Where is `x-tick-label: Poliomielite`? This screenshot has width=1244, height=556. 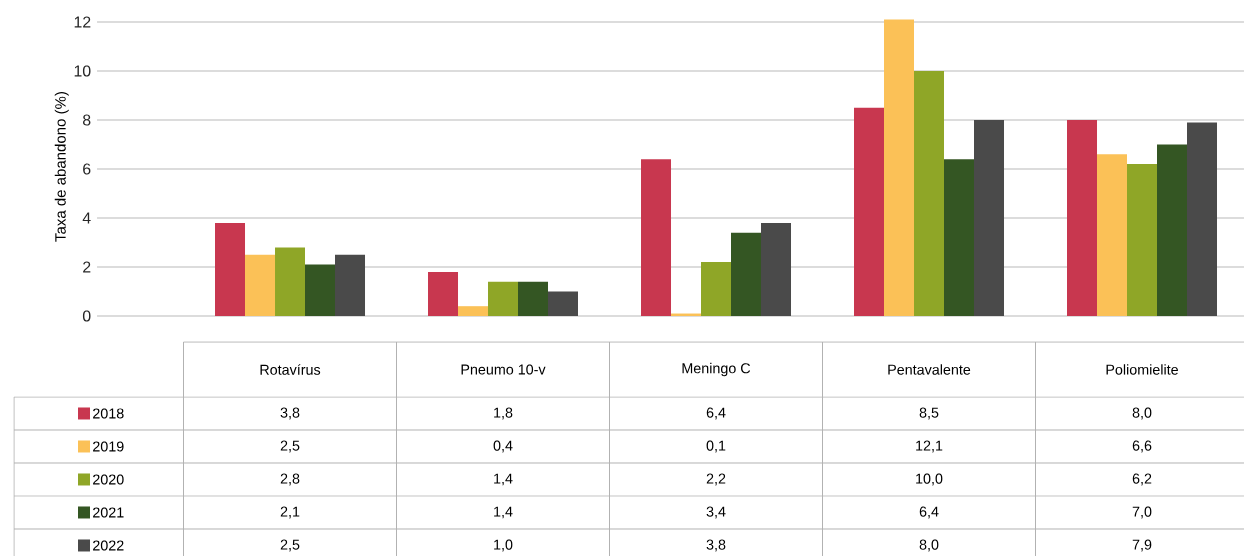
x-tick-label: Poliomielite is located at coordinates (1142, 369).